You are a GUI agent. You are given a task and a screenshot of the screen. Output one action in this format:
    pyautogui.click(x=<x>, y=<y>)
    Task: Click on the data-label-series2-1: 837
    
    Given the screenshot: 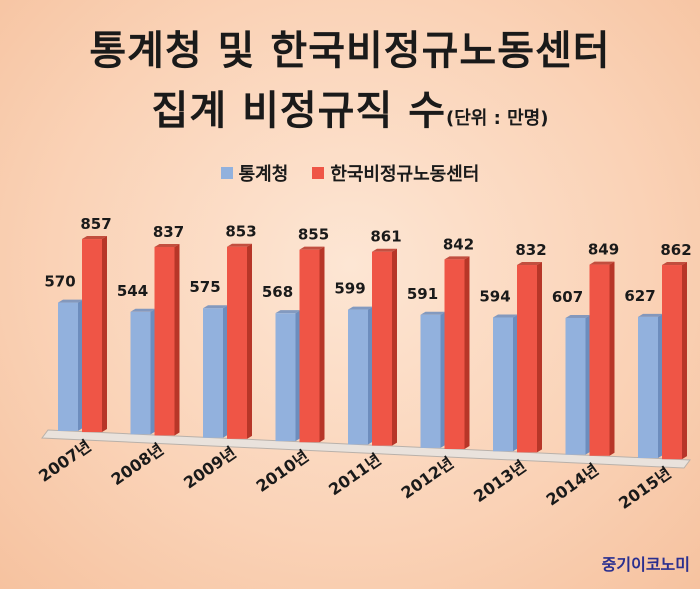 What is the action you would take?
    pyautogui.click(x=168, y=232)
    